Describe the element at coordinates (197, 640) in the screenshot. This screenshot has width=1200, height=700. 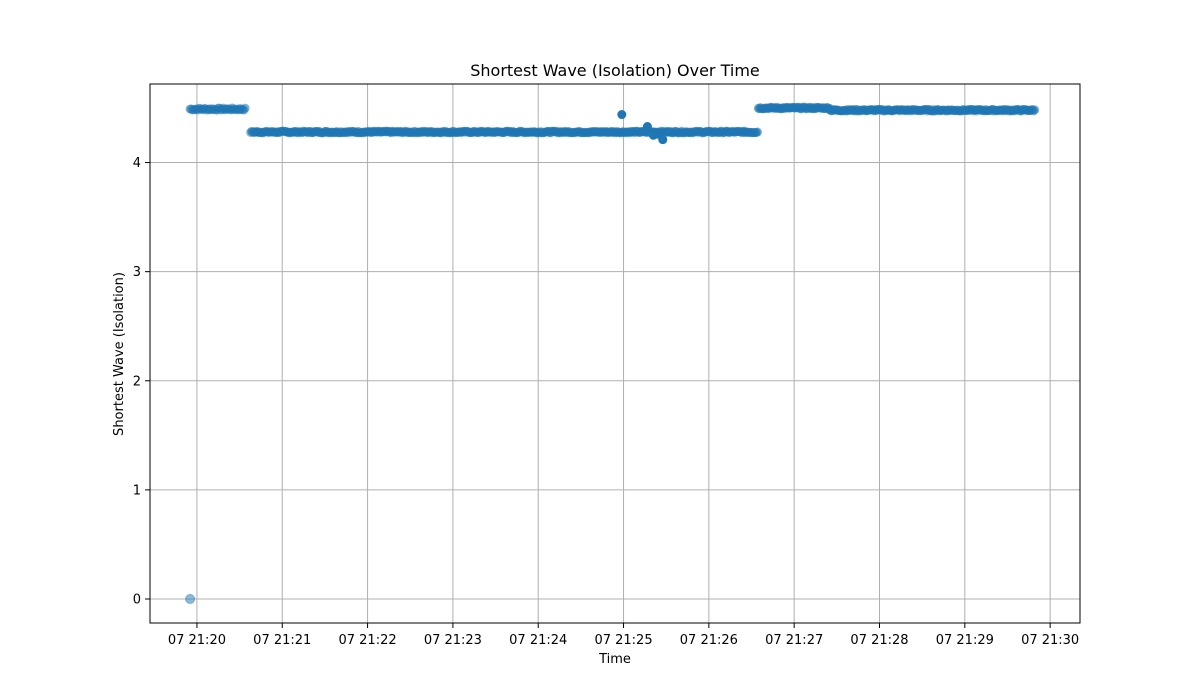
I see `x-tick-label: 07 21:20` at that location.